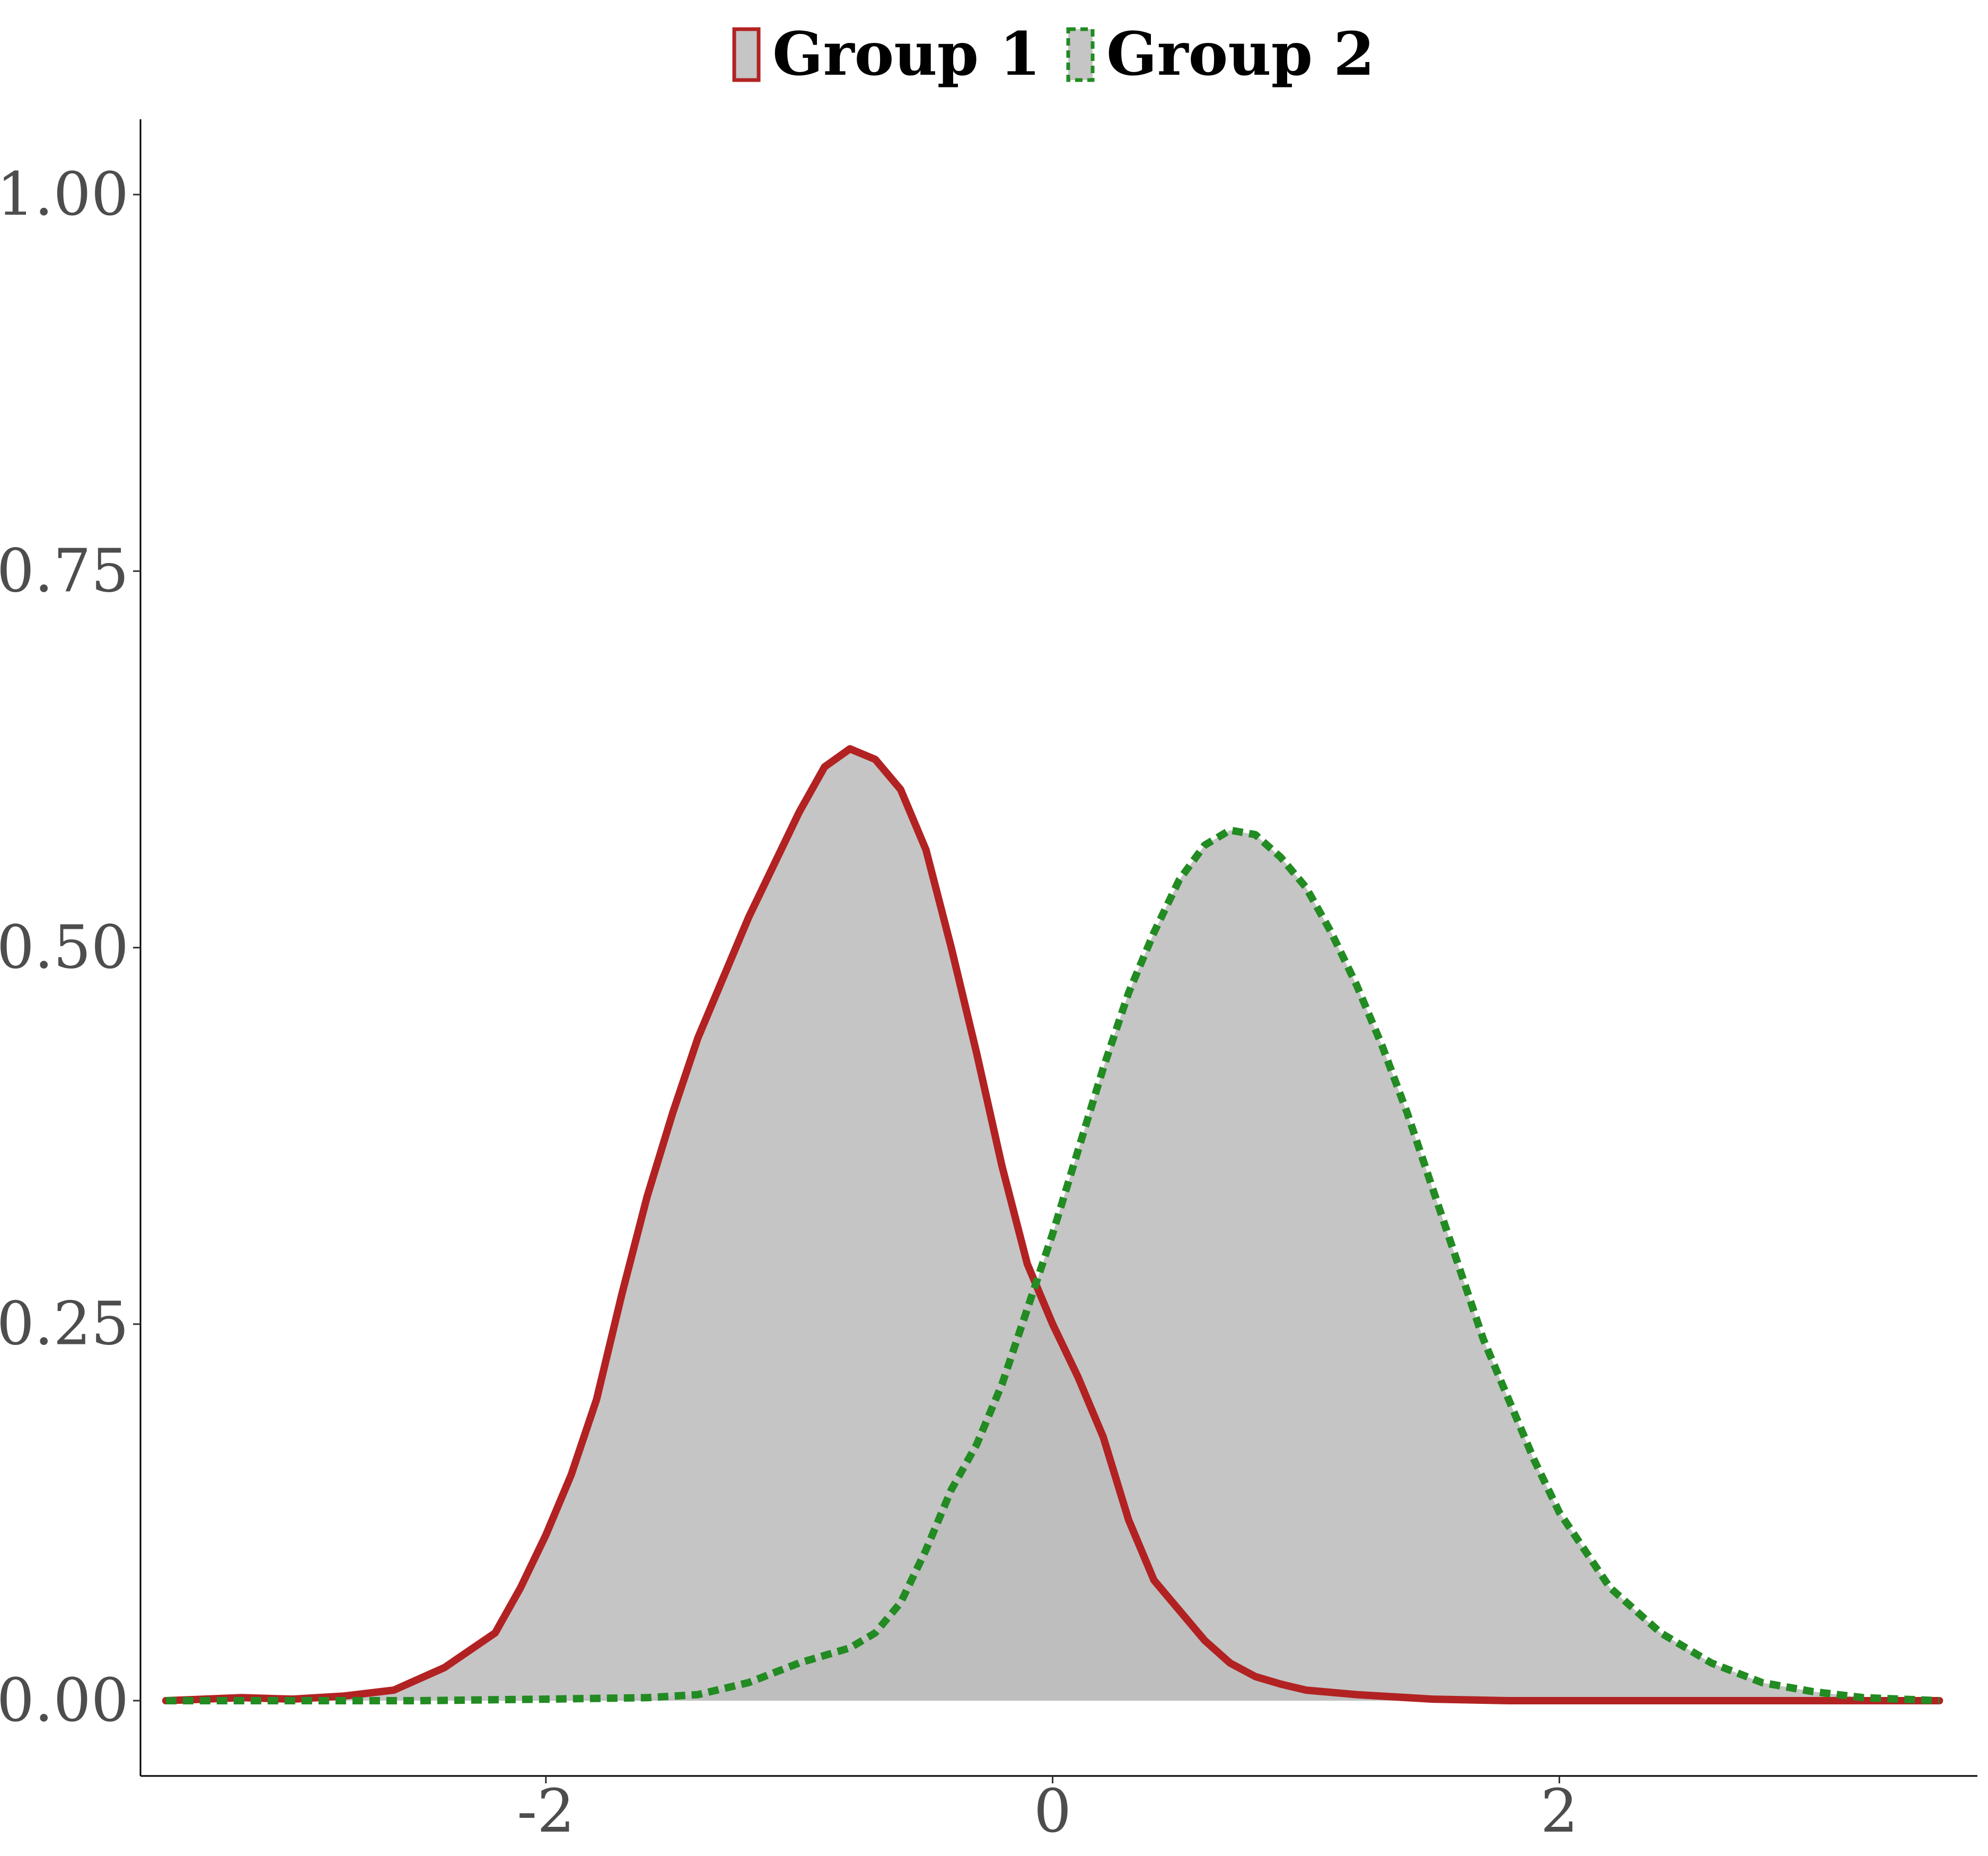  What do you see at coordinates (1053, 1811) in the screenshot?
I see `x-tick-label: 0` at bounding box center [1053, 1811].